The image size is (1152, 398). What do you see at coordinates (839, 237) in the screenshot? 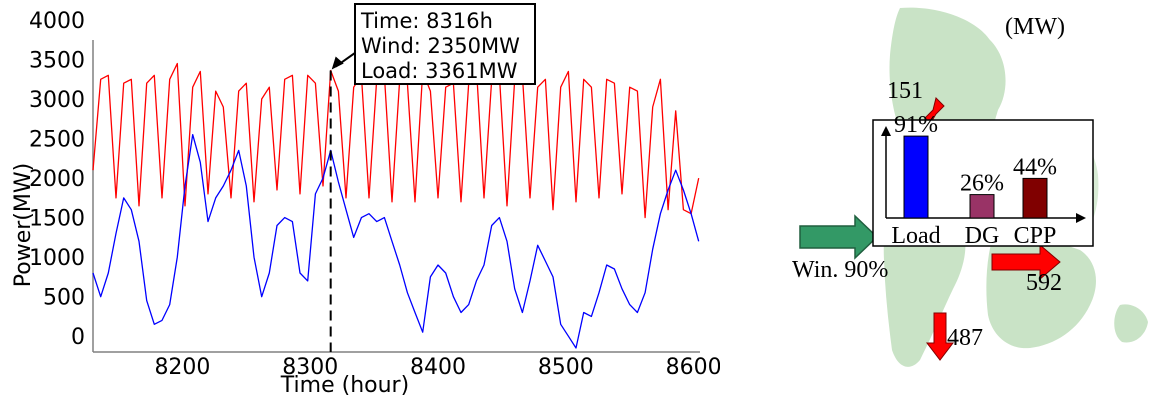
I see `wind-arrow-west` at bounding box center [839, 237].